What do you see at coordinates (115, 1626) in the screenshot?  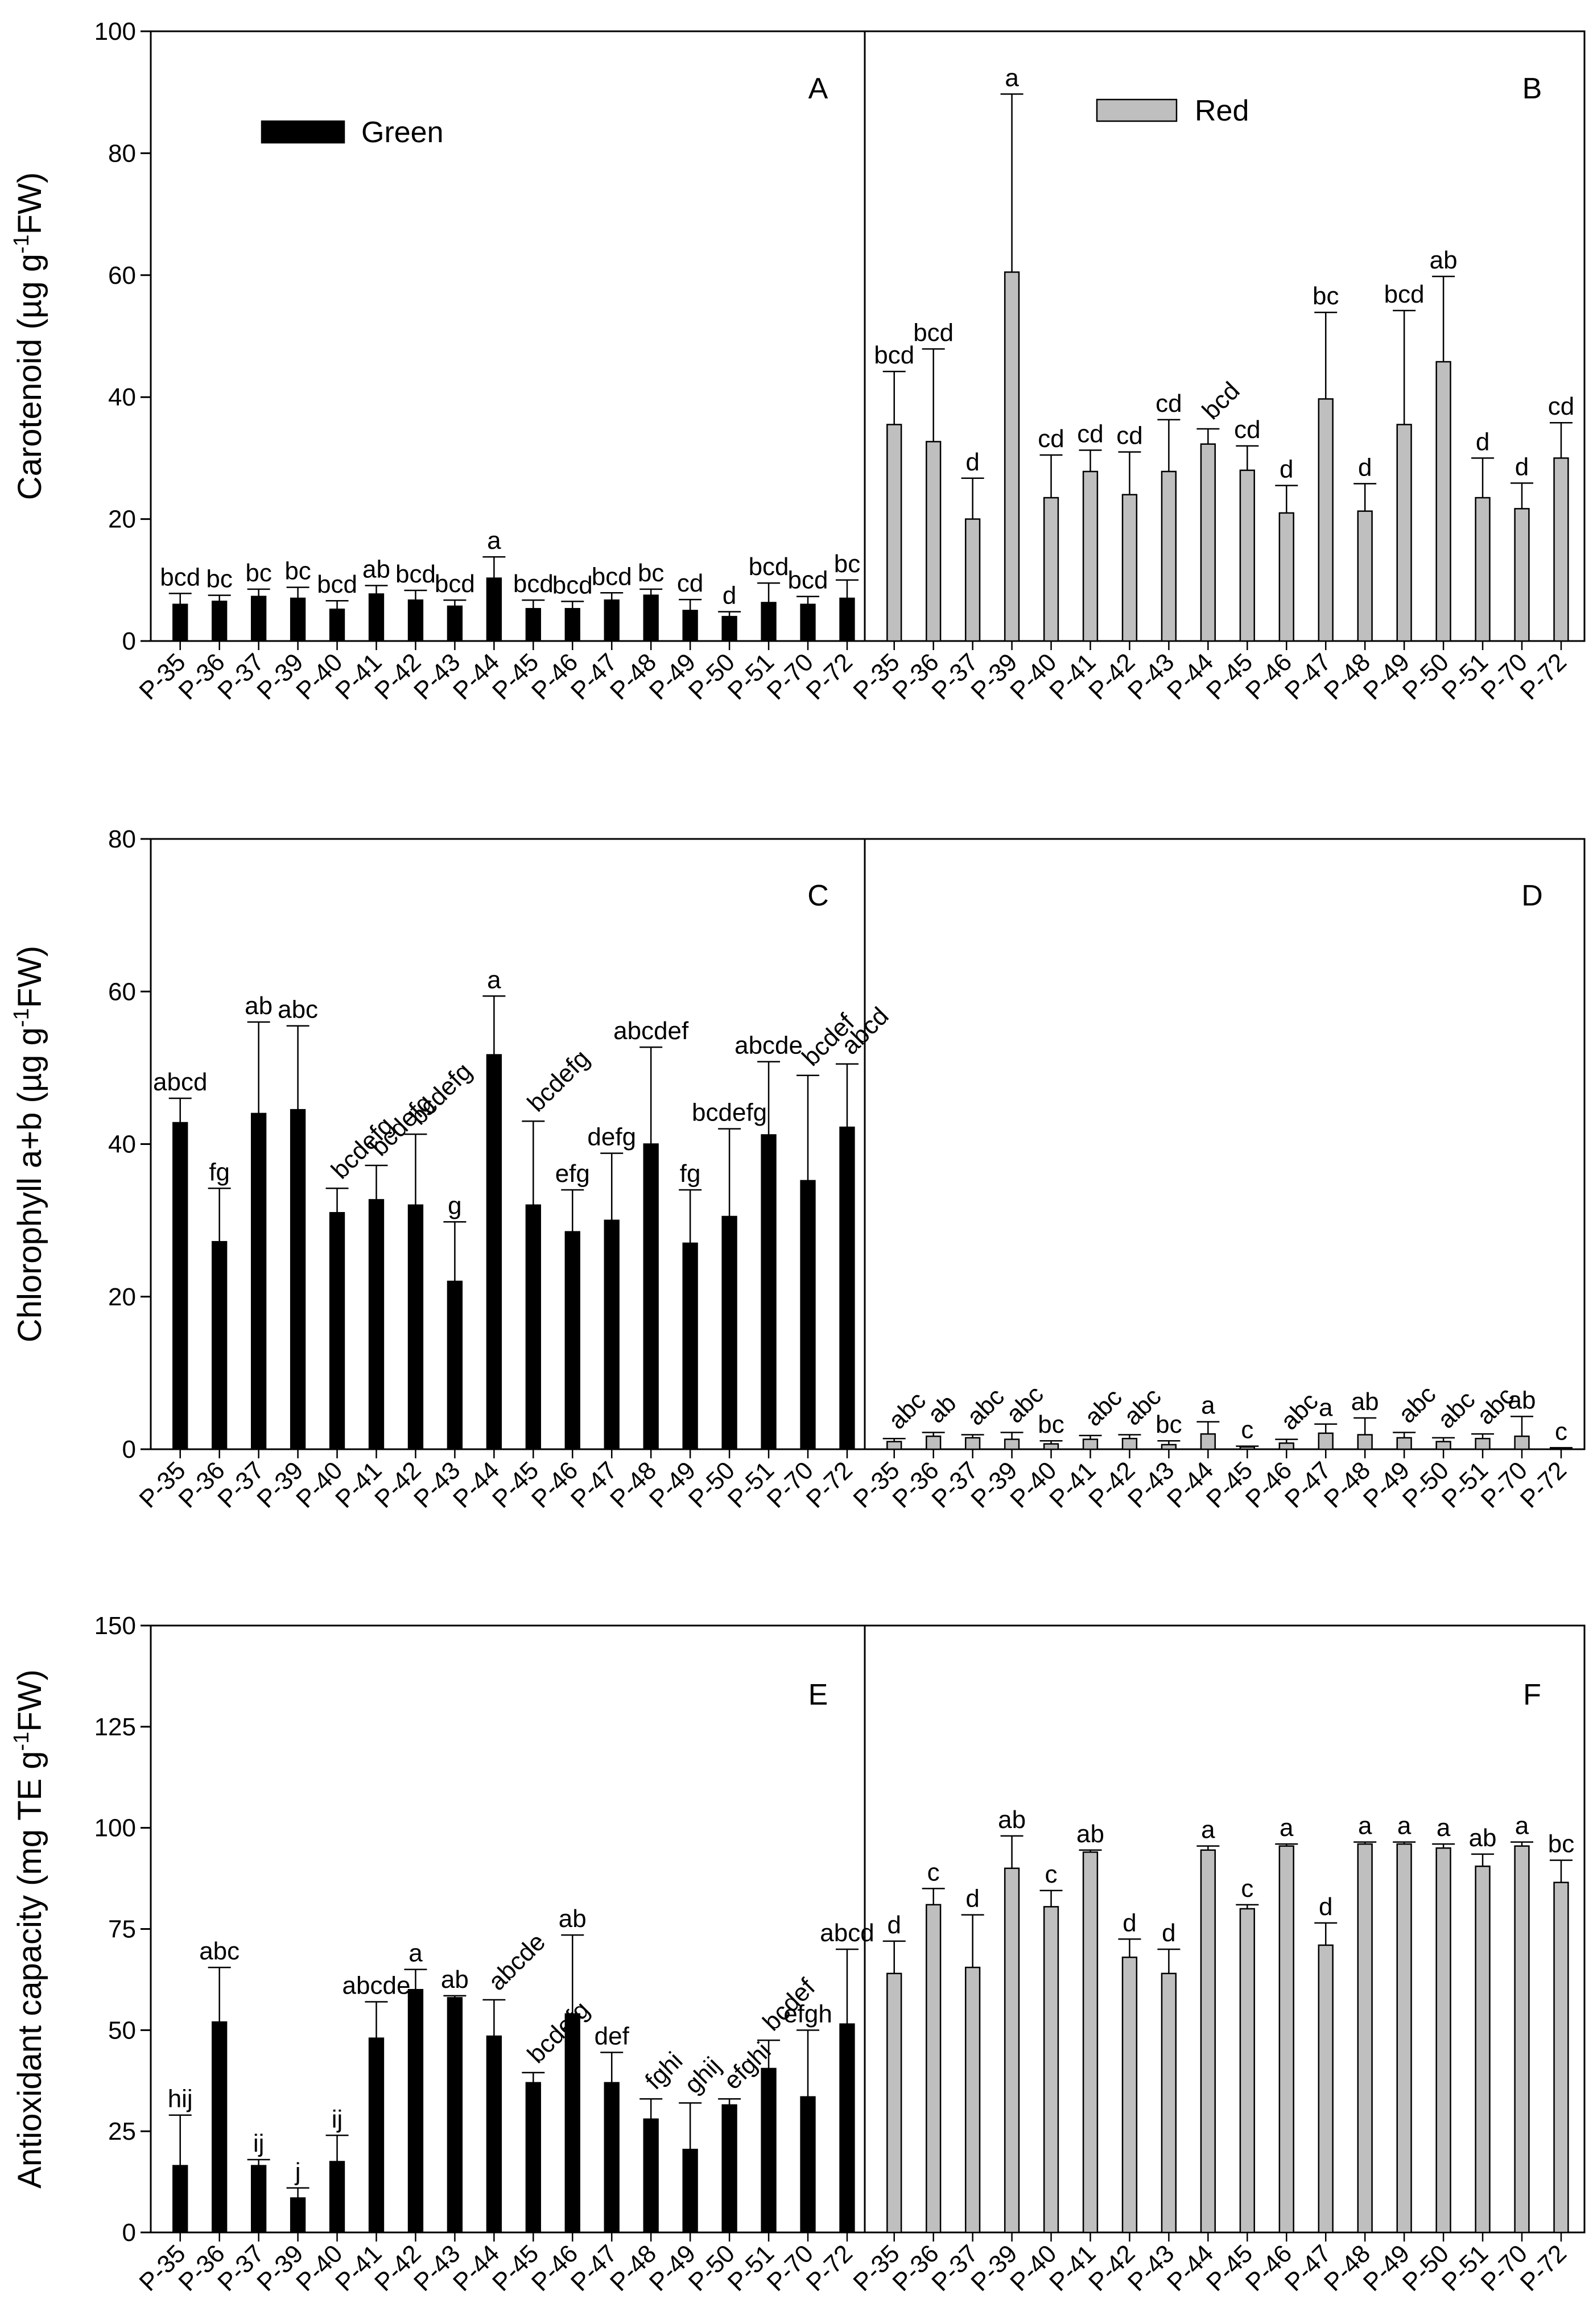 I see `y-tick-label: 150` at bounding box center [115, 1626].